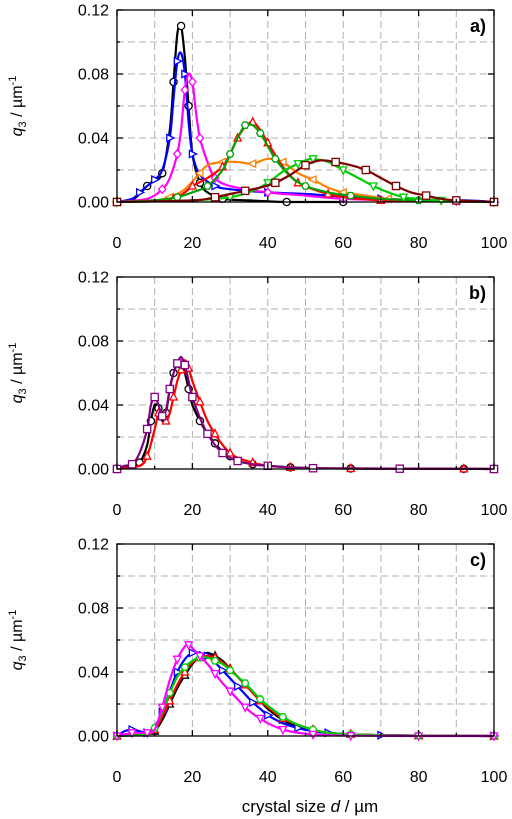 Image resolution: width=512 pixels, height=819 pixels. Describe the element at coordinates (478, 26) in the screenshot. I see `panel-label: a)` at that location.